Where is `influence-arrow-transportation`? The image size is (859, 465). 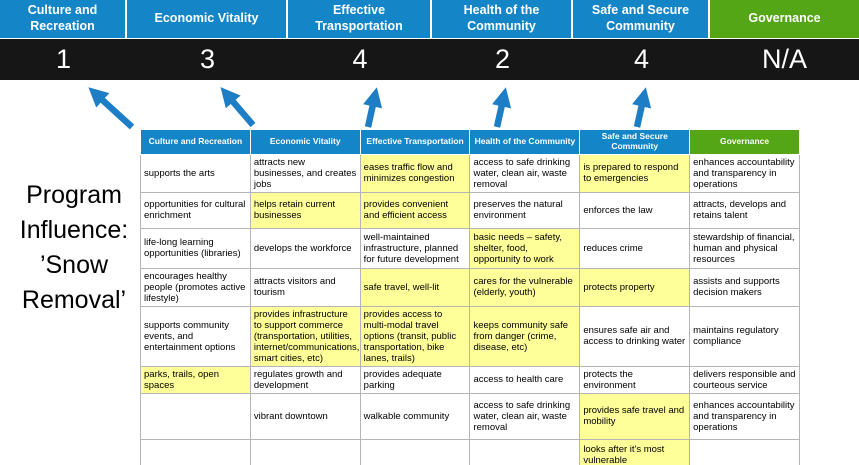 influence-arrow-transportation is located at coordinates (373, 107).